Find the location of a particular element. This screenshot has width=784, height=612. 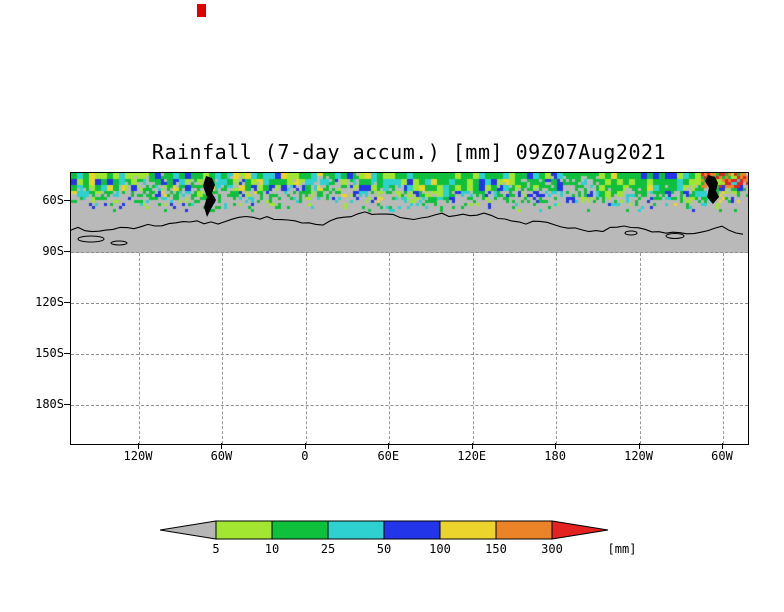

colorbar-value-label: 50 is located at coordinates (384, 549).